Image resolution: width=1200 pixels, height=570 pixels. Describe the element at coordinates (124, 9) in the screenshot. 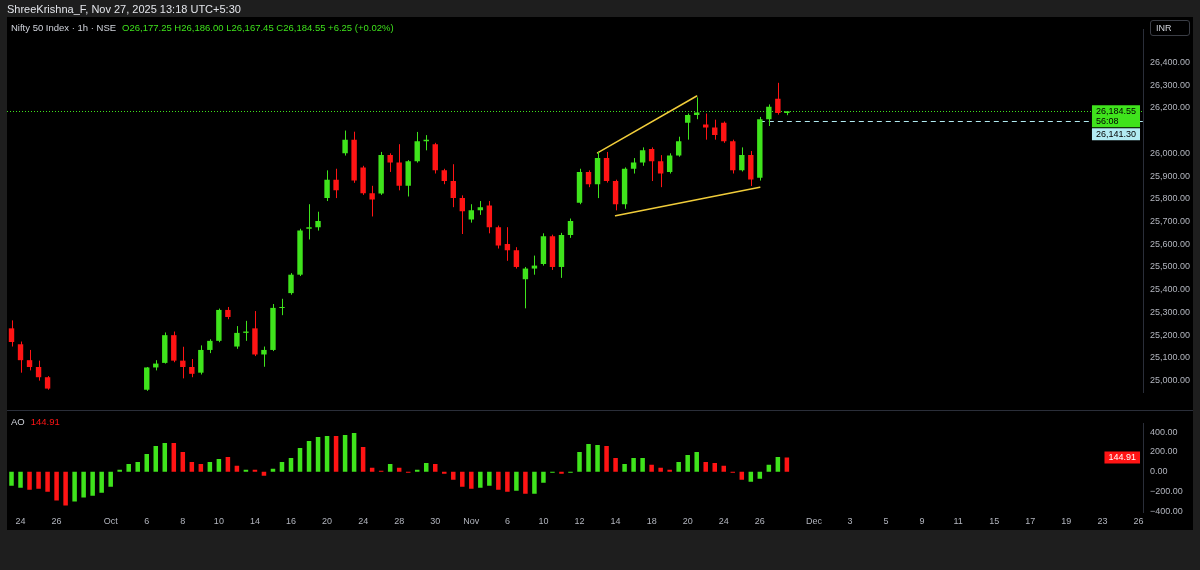

I see `text: ShreeKrishna_F, Nov 27, 2025 13:18 UTC+5:30` at that location.